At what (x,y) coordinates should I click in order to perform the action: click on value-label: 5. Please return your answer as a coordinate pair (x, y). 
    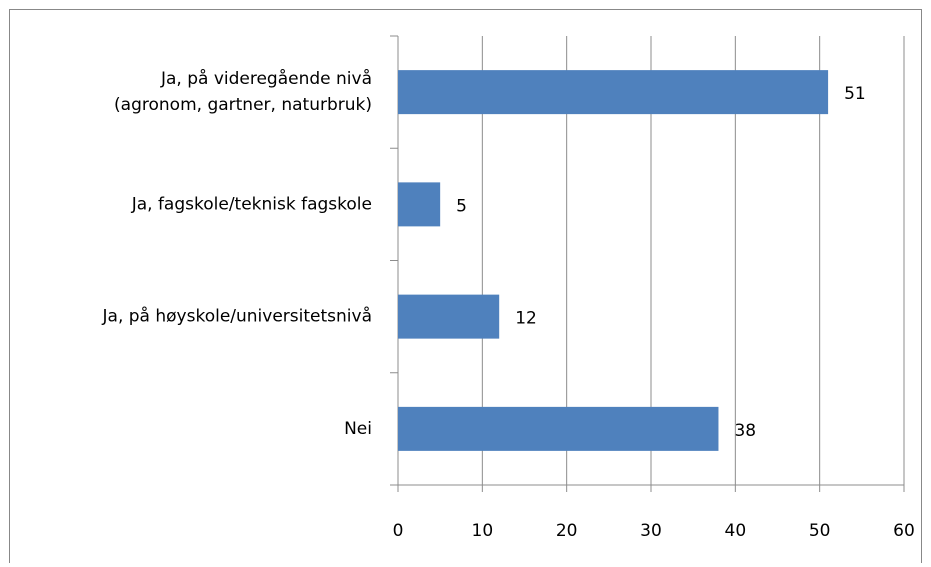
    Looking at the image, I should click on (461, 206).